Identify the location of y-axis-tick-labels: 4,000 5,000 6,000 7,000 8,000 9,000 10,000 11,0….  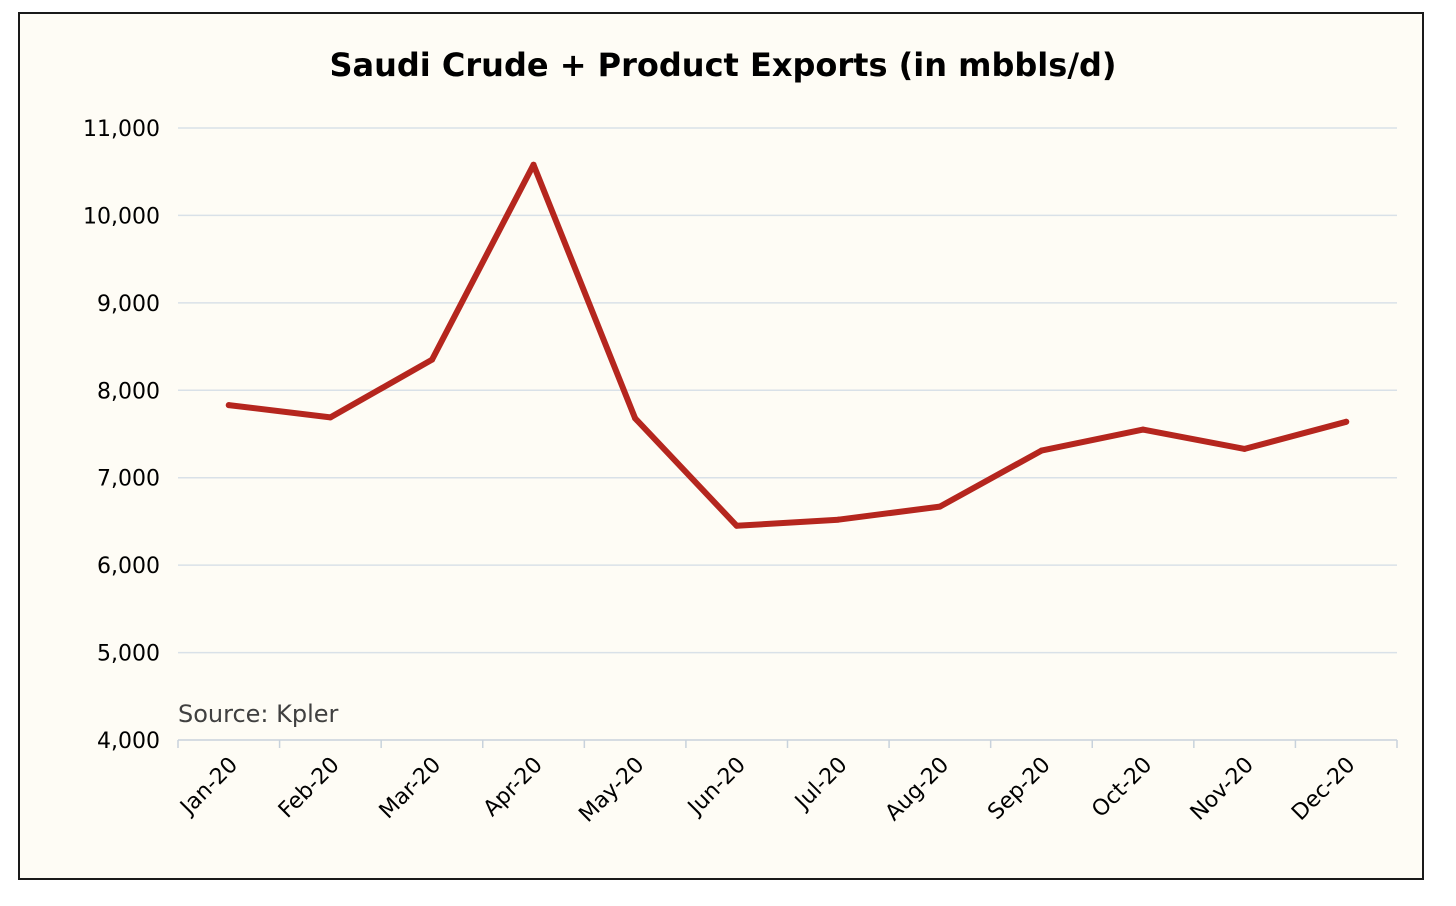
(121, 435).